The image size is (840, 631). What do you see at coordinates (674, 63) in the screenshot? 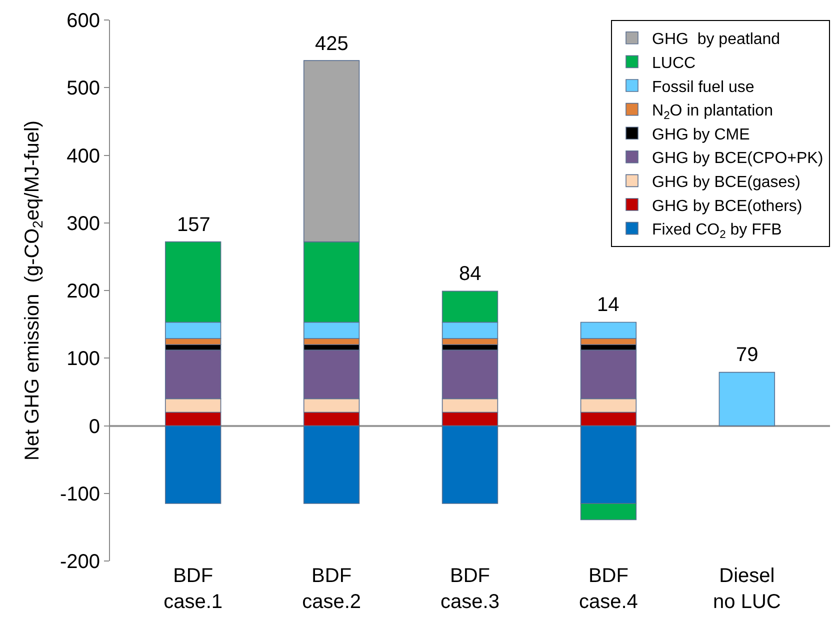
I see `legend-label: LUCC` at bounding box center [674, 63].